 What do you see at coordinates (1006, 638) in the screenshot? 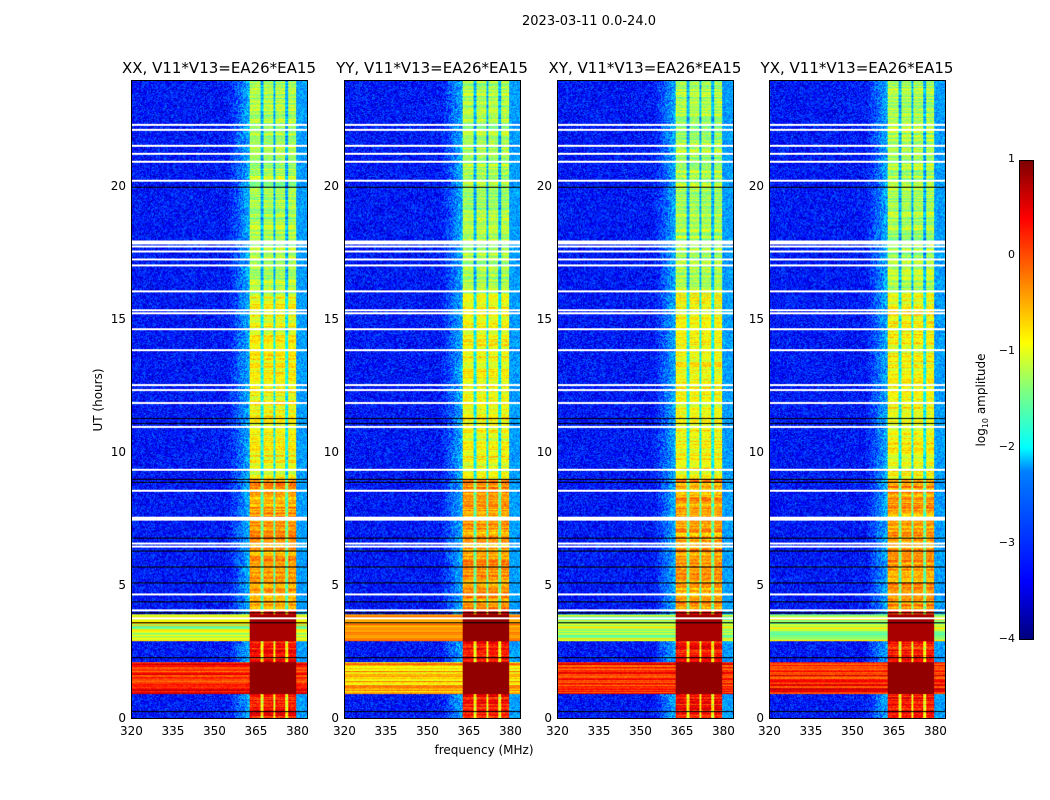
I see `colorbar-tick-label: −4` at bounding box center [1006, 638].